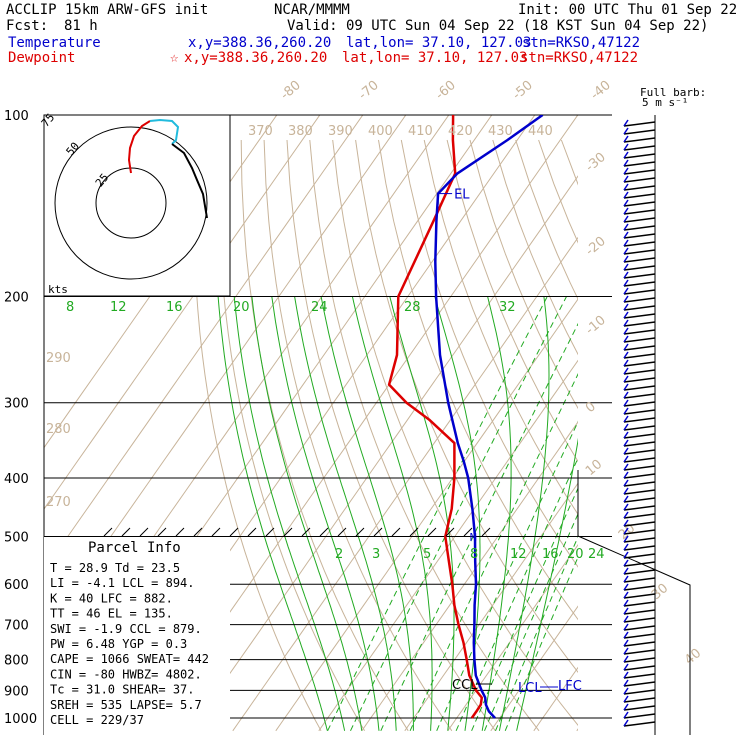  I want to click on pressure-tick-label: 900, so click(16, 691).